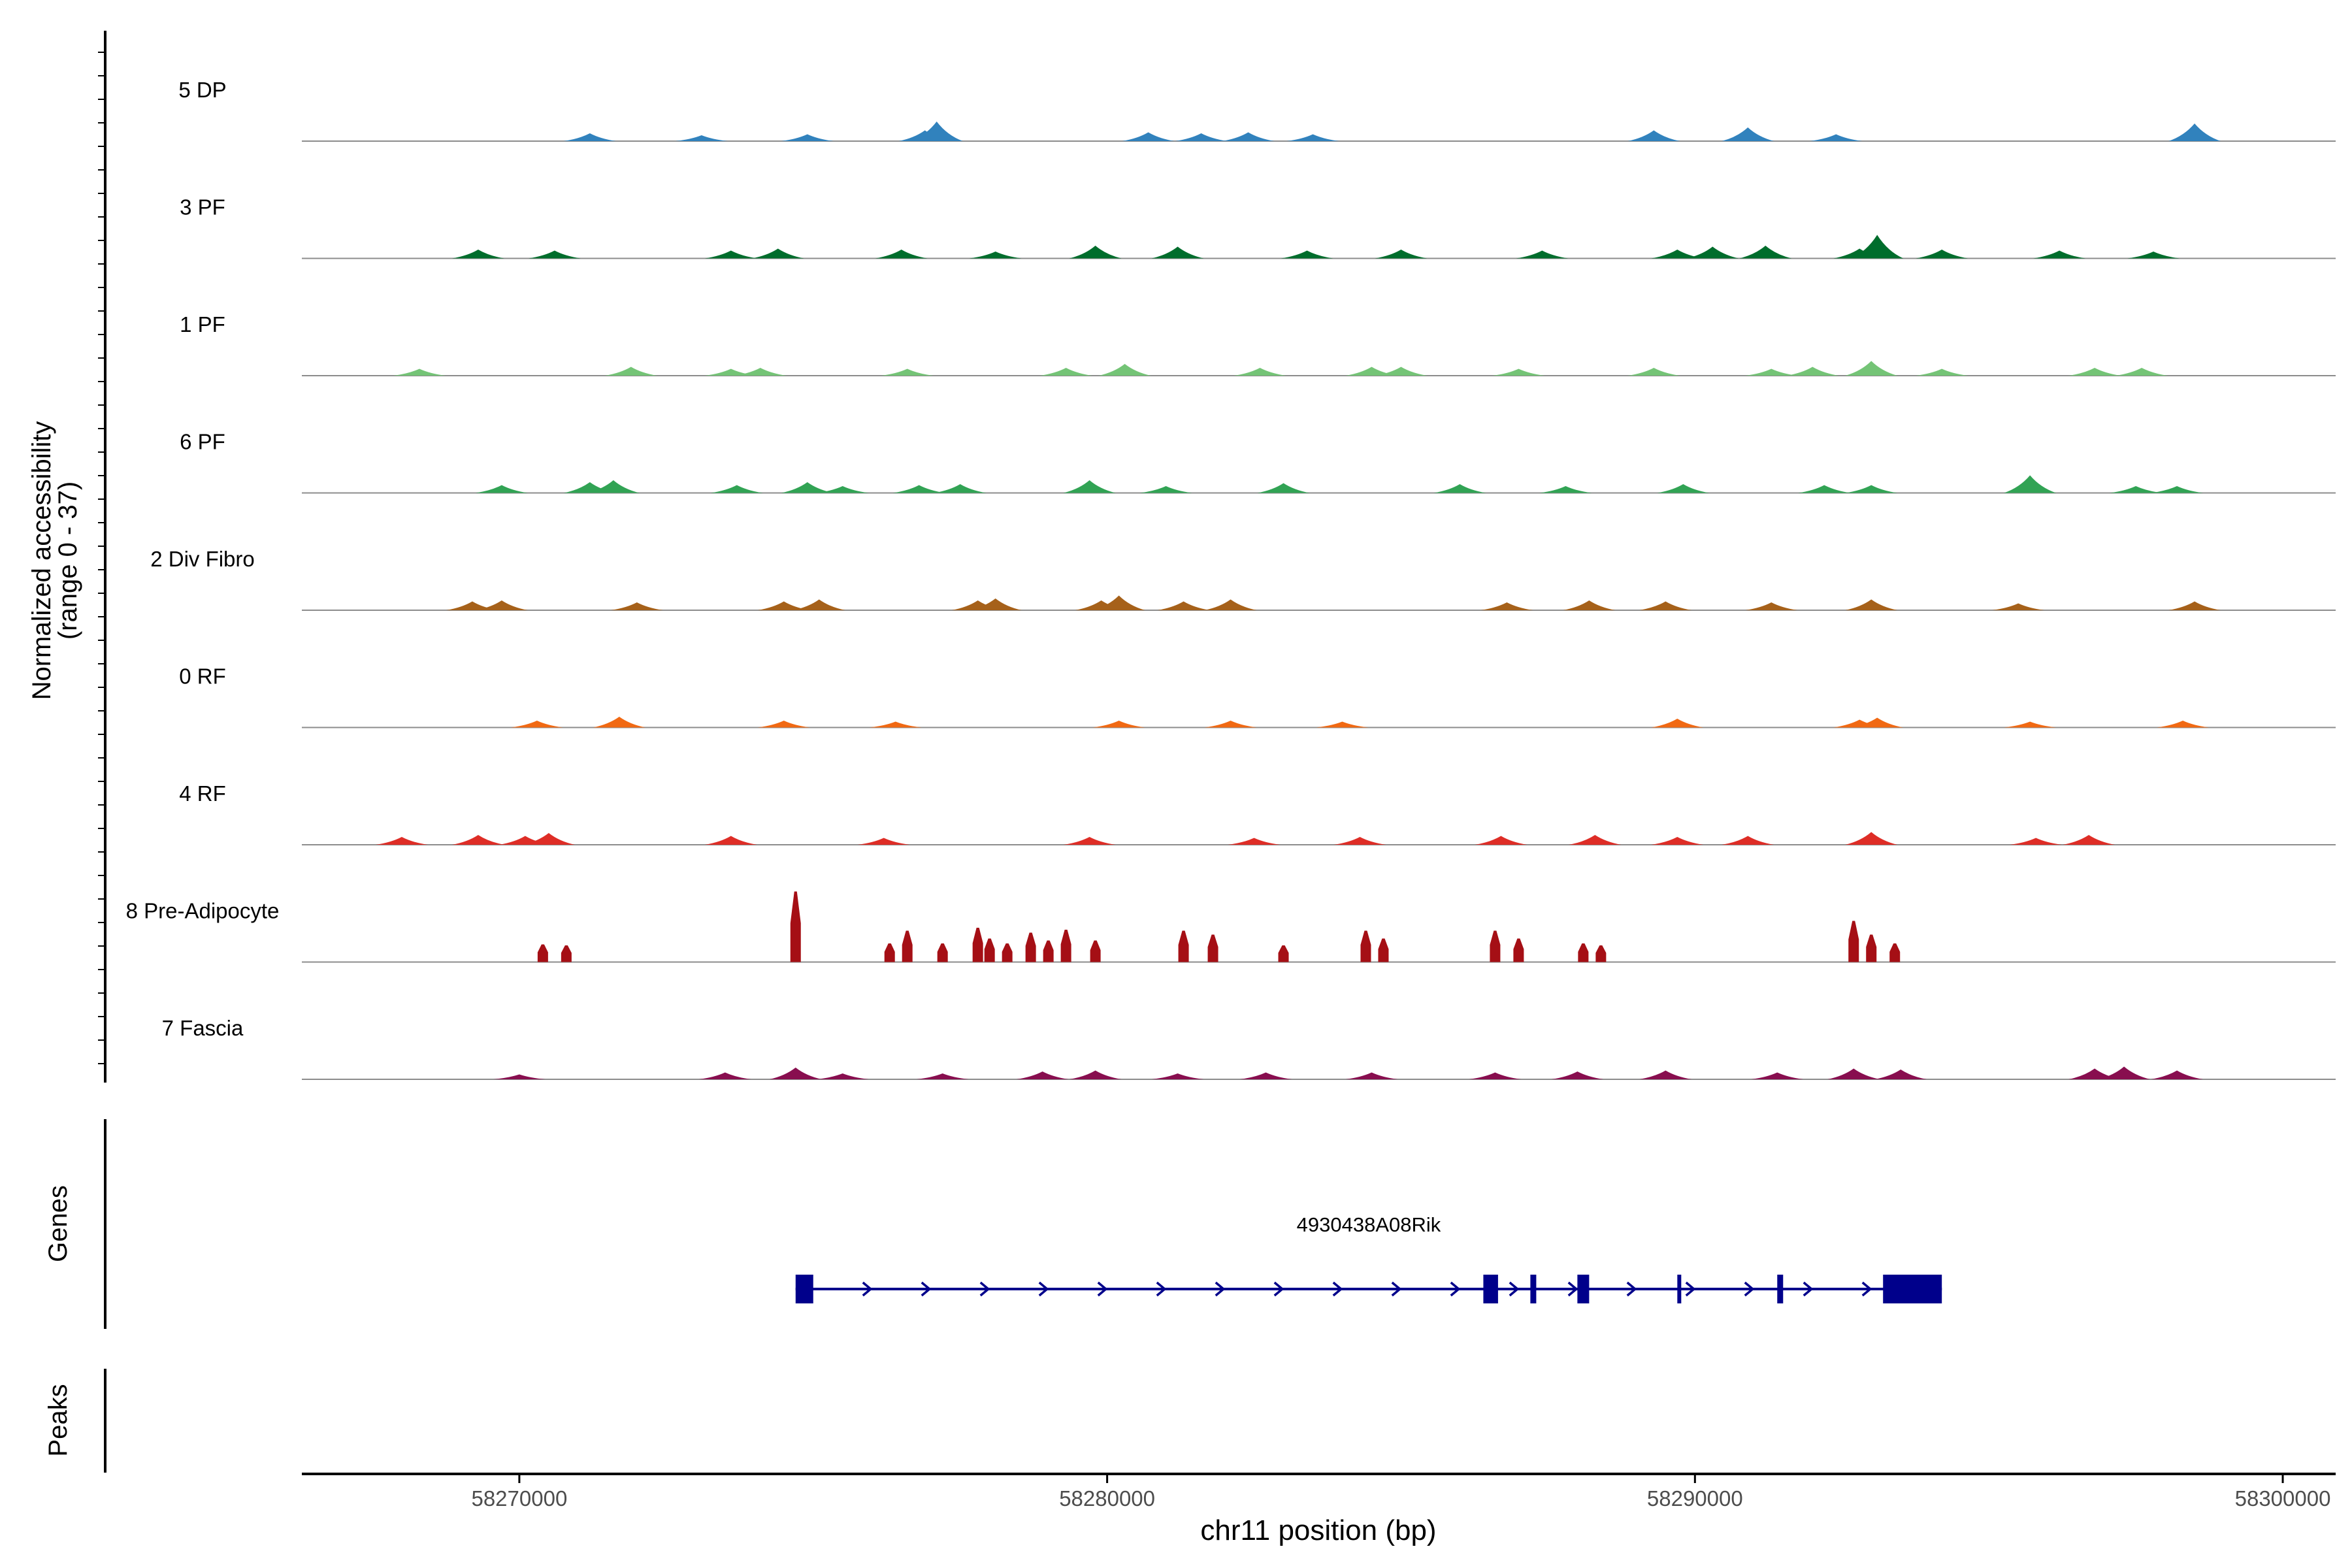  What do you see at coordinates (1368, 1289) in the screenshot?
I see `gene-annotation` at bounding box center [1368, 1289].